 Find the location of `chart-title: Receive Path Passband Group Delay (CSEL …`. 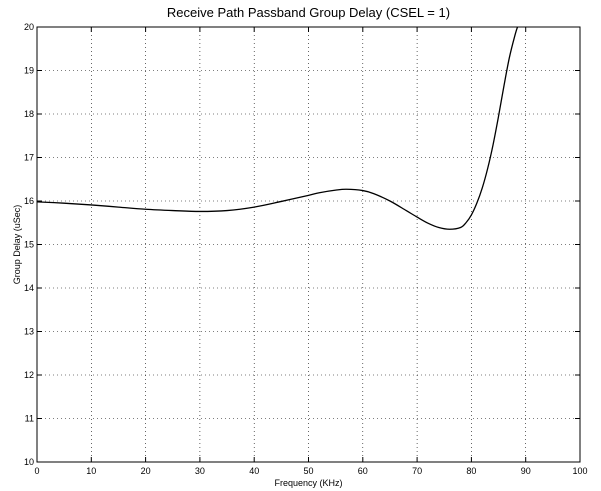

chart-title: Receive Path Passband Group Delay (CSEL … is located at coordinates (308, 12).